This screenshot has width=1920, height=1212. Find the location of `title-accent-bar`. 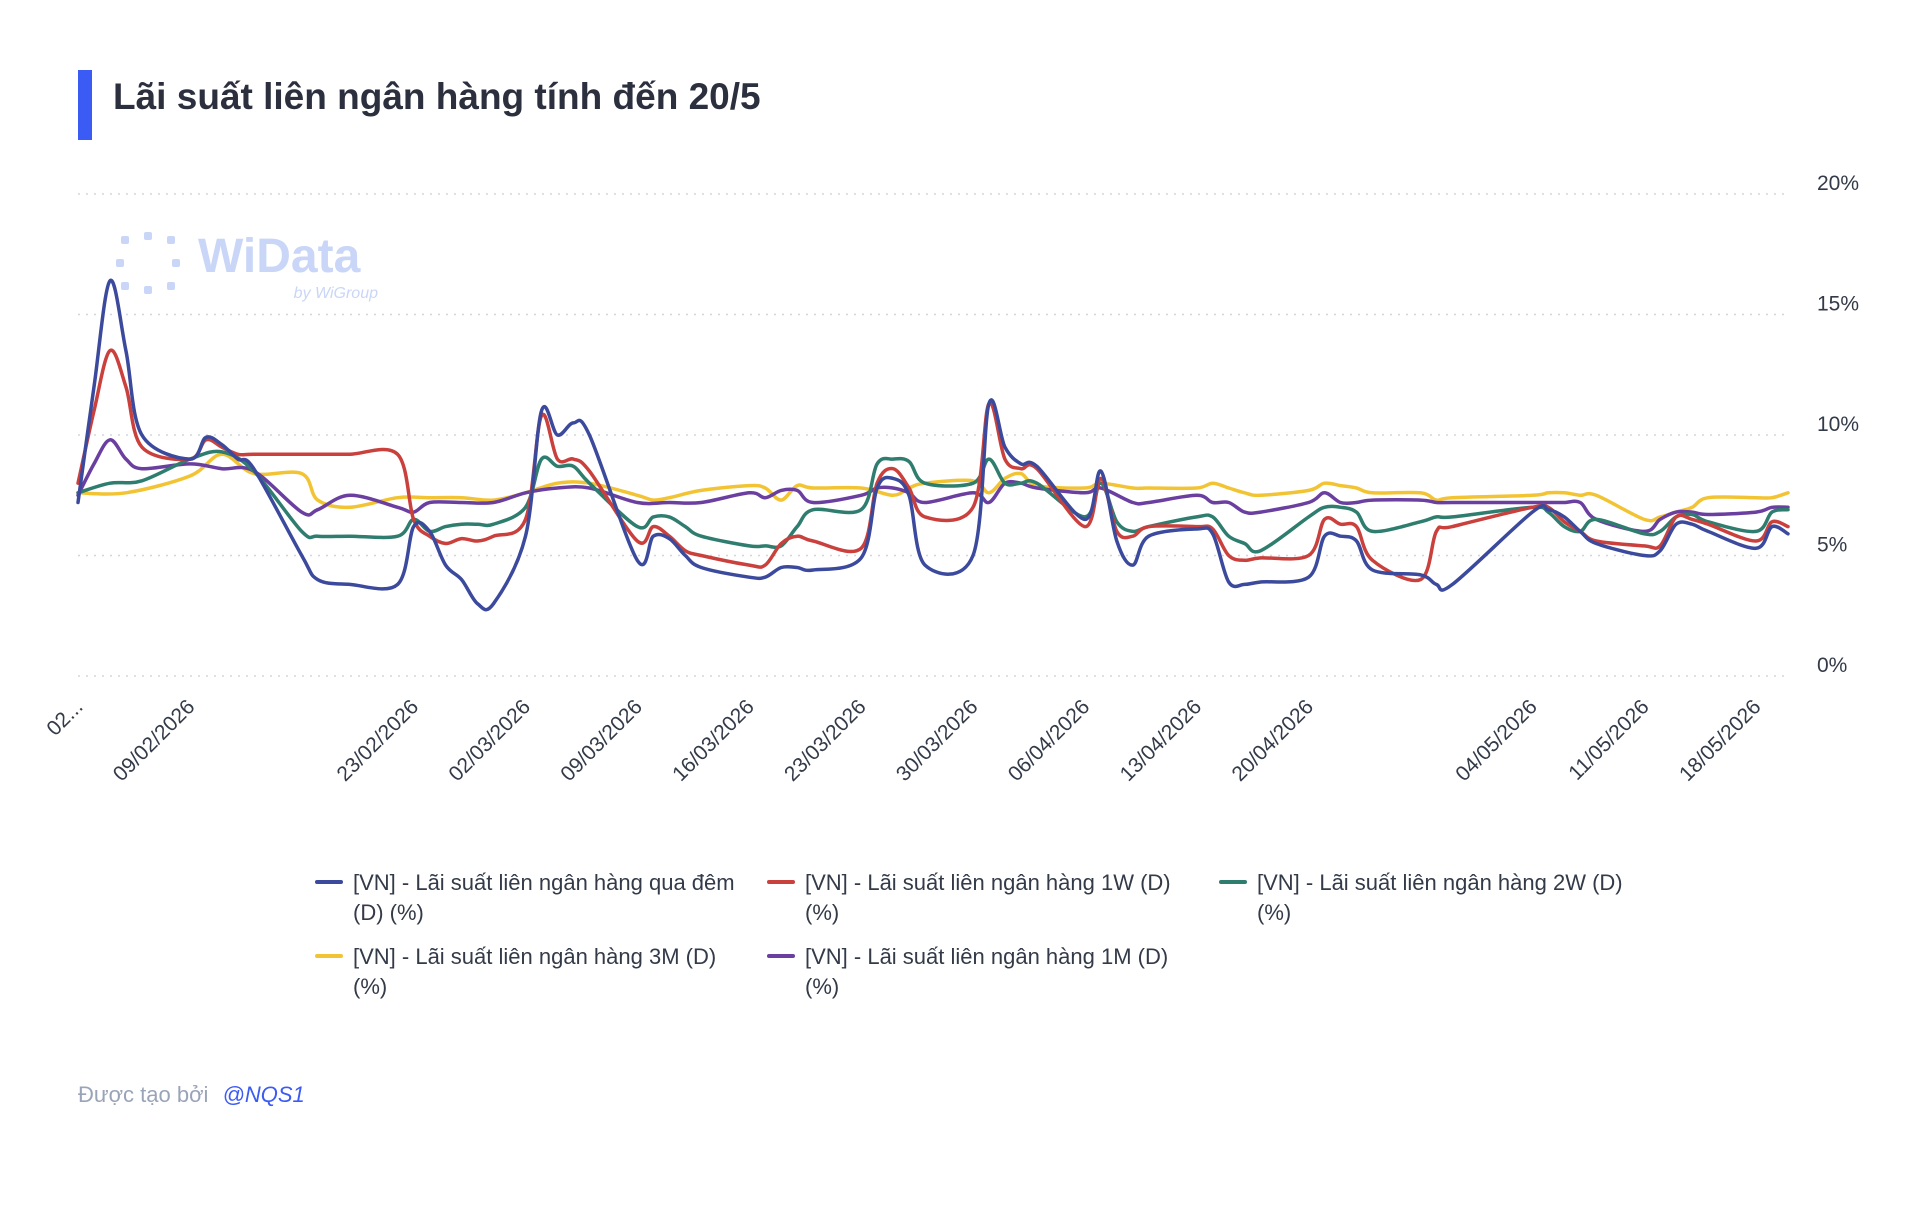

title-accent-bar is located at coordinates (85, 105).